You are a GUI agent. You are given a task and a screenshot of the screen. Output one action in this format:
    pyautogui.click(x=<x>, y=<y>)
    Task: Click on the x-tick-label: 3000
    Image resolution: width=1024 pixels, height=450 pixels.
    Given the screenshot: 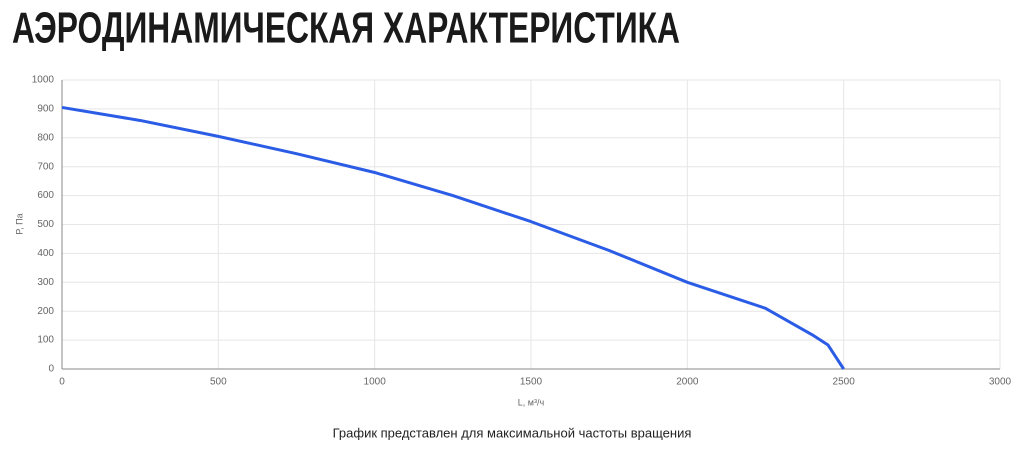 What is the action you would take?
    pyautogui.click(x=1000, y=382)
    